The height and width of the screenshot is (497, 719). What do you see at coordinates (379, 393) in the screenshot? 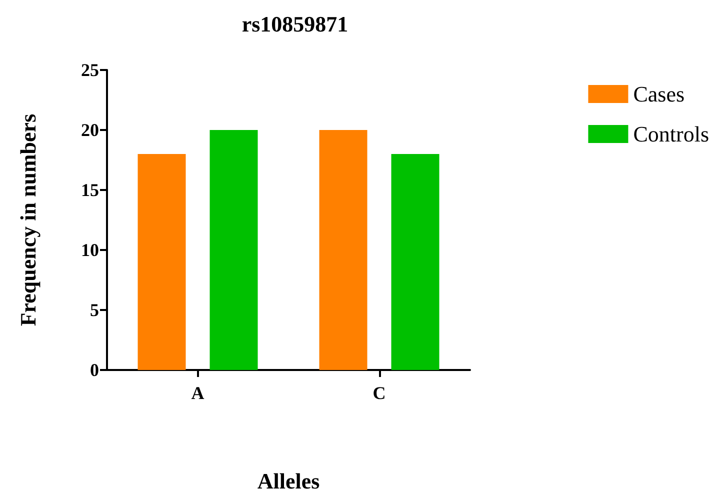
I see `x-tick-label: C` at bounding box center [379, 393].